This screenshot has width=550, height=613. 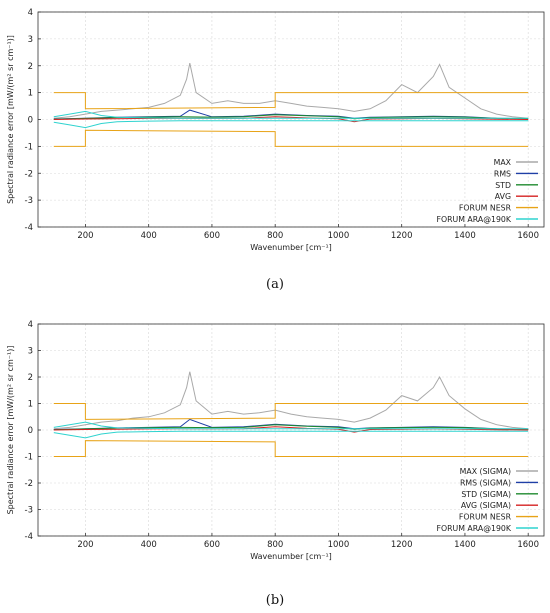 What do you see at coordinates (486, 494) in the screenshot?
I see `legend-label: STD (SIGMA)` at bounding box center [486, 494].